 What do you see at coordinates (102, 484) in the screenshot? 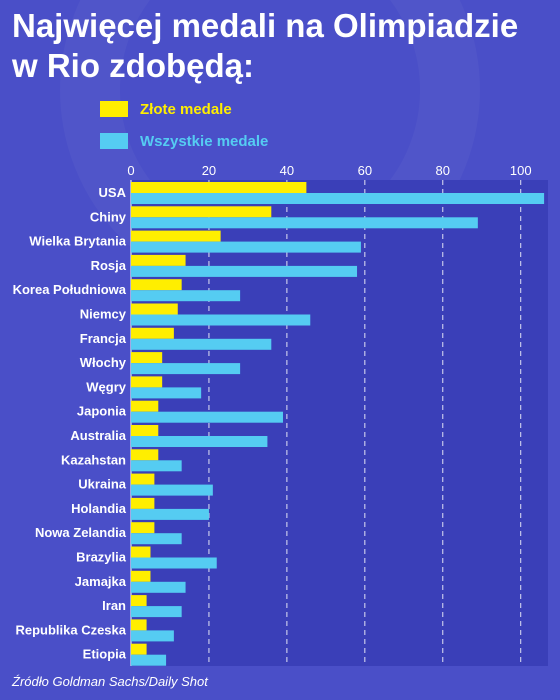
I see `category-label: Ukraina` at bounding box center [102, 484].